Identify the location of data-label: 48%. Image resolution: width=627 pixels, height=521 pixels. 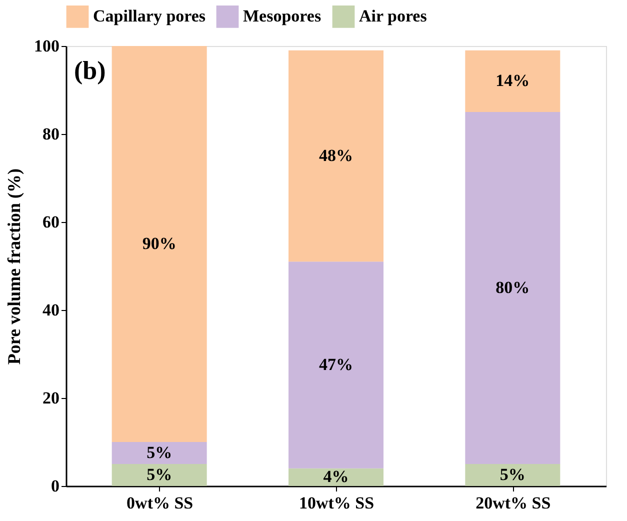
(336, 155).